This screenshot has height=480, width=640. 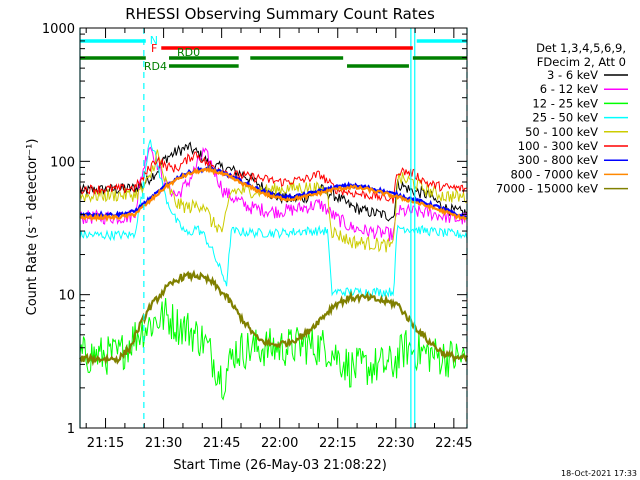 I want to click on y-tick-label: 1, so click(x=71, y=429).